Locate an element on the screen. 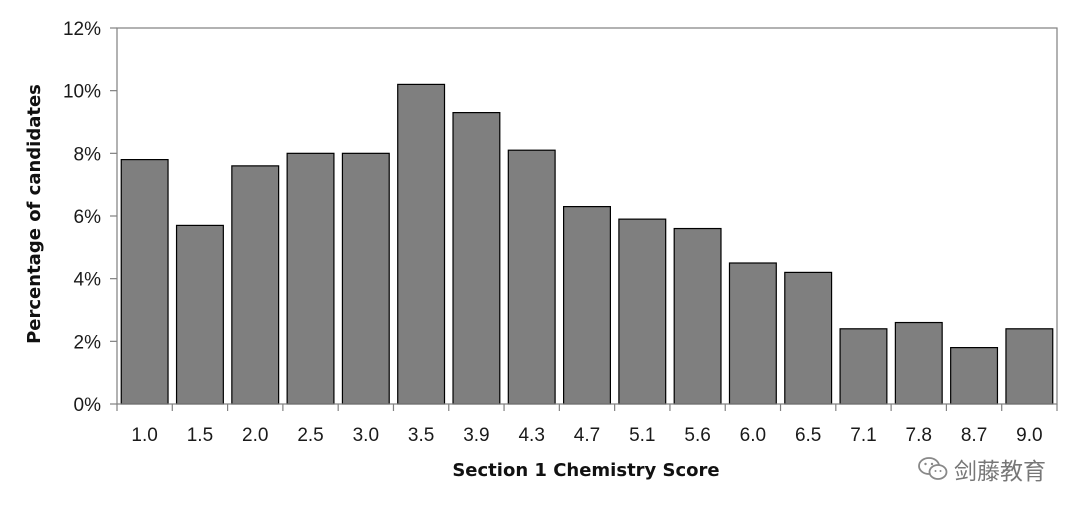 The image size is (1080, 519). watermark: 剑藤教育 is located at coordinates (982, 469).